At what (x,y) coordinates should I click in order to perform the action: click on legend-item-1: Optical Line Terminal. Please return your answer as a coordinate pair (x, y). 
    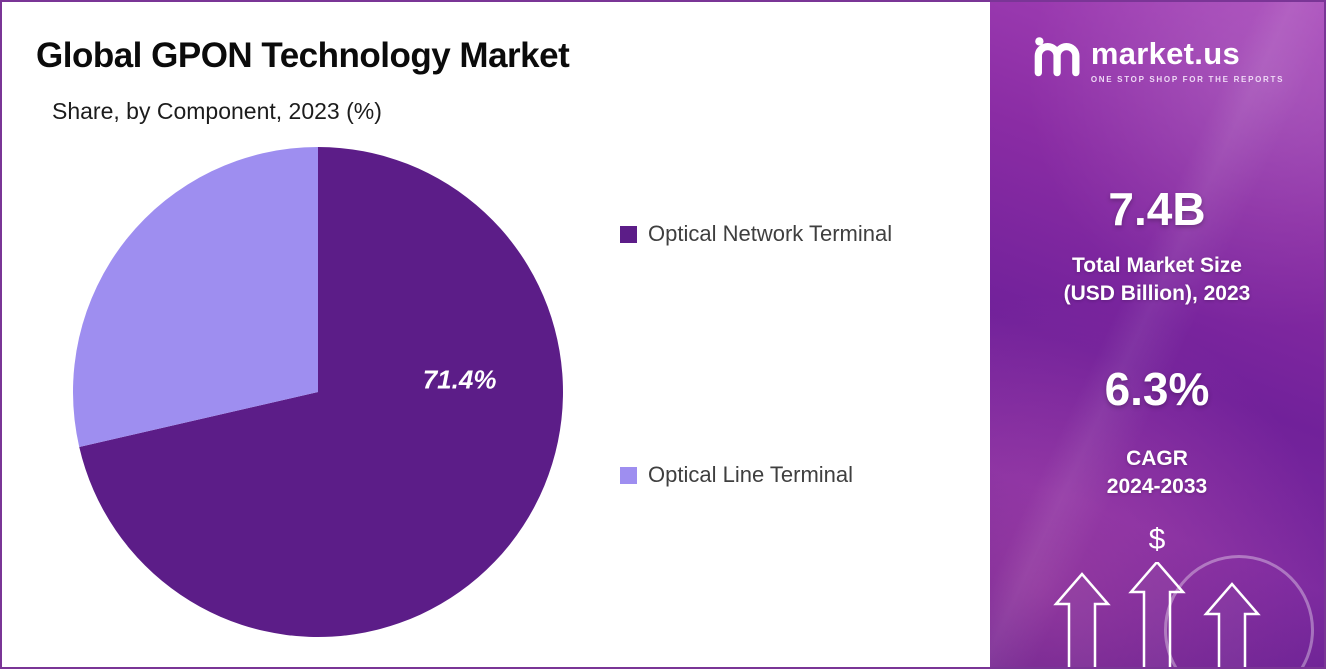
    Looking at the image, I should click on (756, 475).